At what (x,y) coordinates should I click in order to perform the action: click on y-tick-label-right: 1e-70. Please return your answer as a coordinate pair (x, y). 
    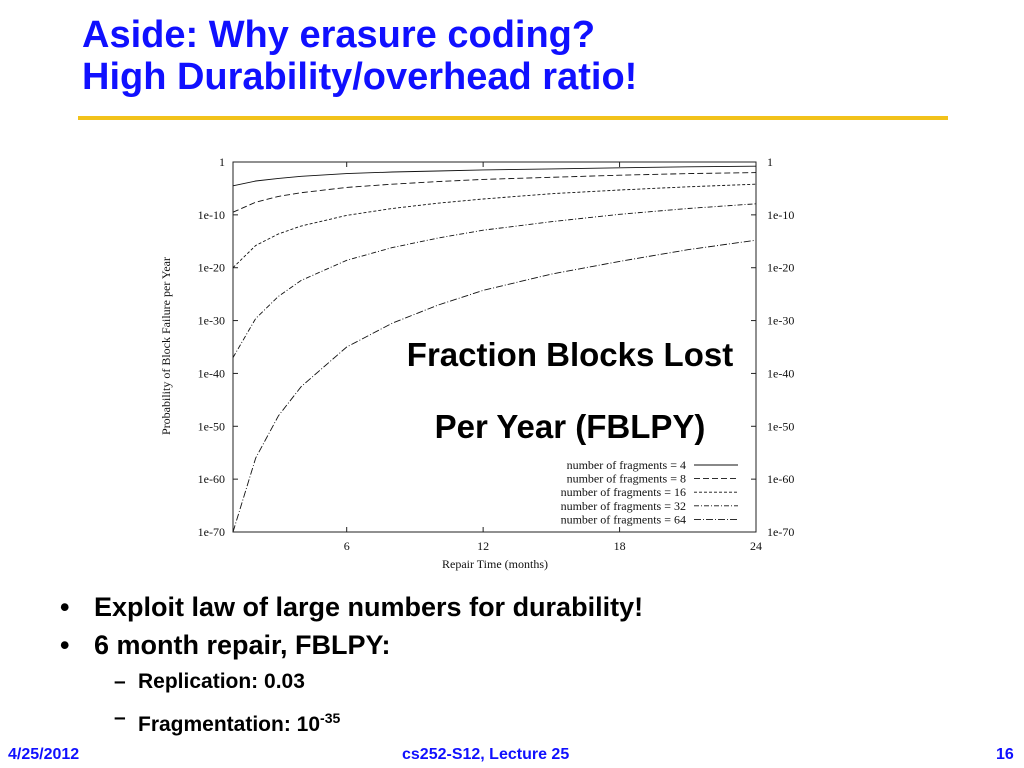
    Looking at the image, I should click on (780, 532).